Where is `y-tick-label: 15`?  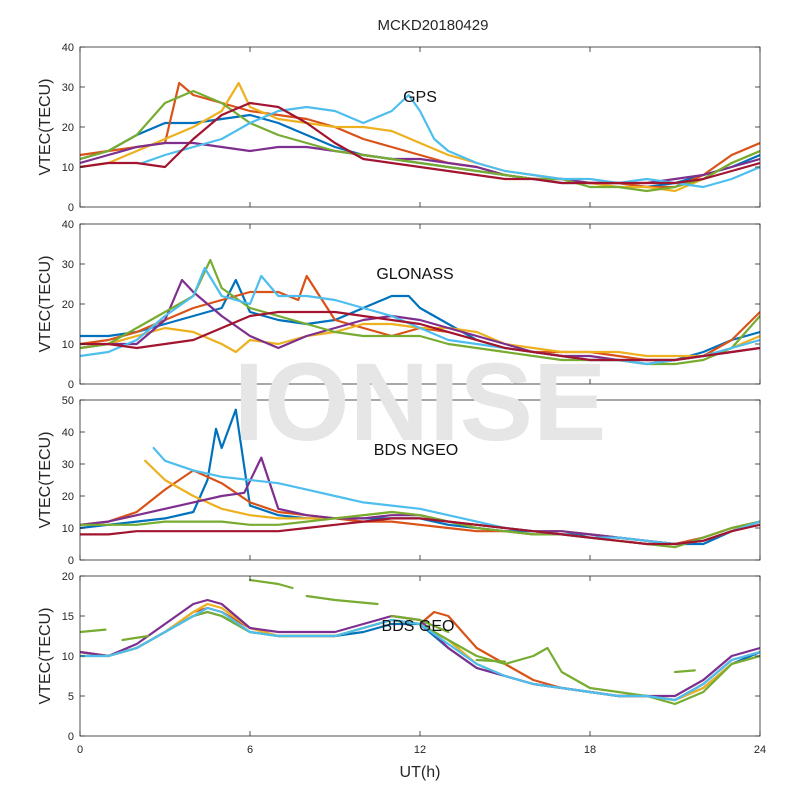 y-tick-label: 15 is located at coordinates (68, 617).